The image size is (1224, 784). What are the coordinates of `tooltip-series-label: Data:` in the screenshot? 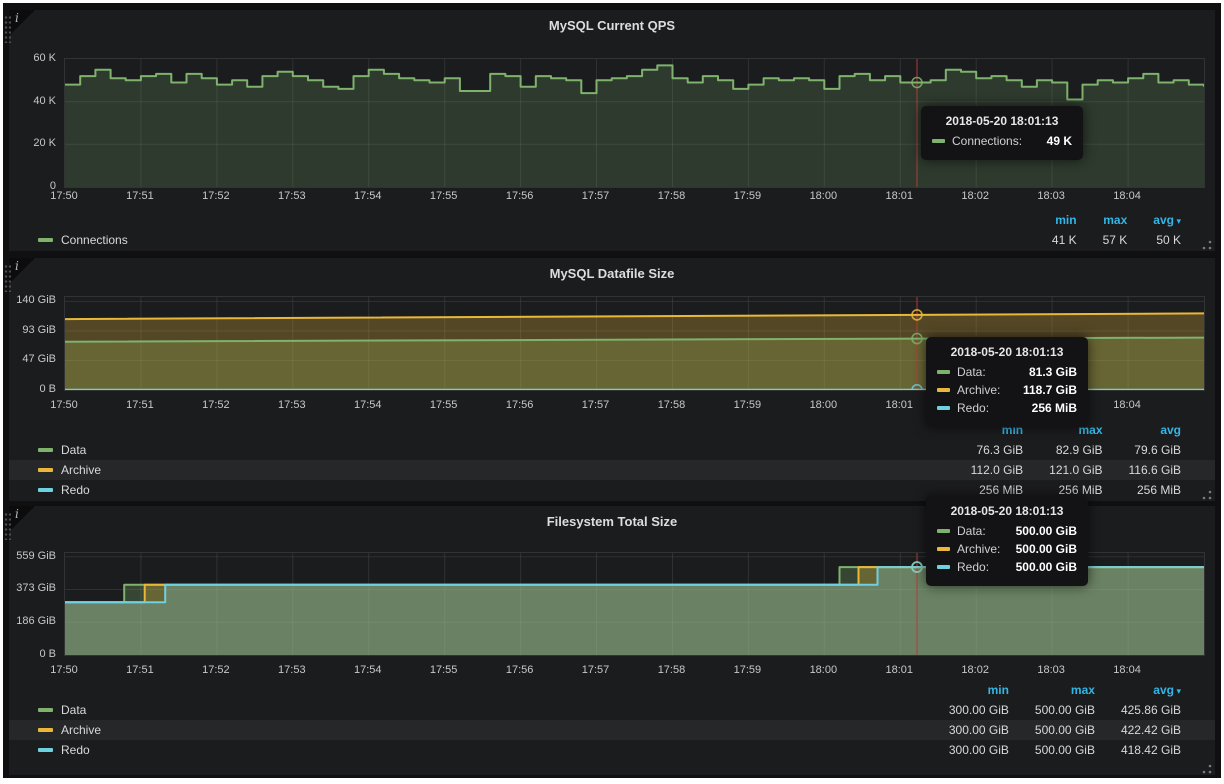 It's located at (971, 372).